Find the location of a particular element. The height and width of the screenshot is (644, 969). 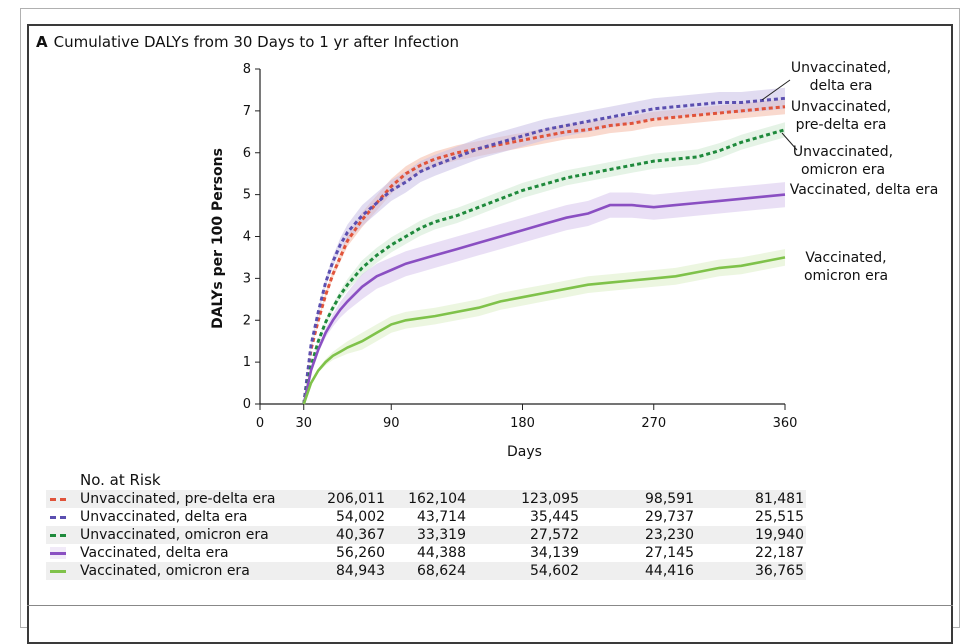

risk-row-value: 162,104 is located at coordinates (437, 499).